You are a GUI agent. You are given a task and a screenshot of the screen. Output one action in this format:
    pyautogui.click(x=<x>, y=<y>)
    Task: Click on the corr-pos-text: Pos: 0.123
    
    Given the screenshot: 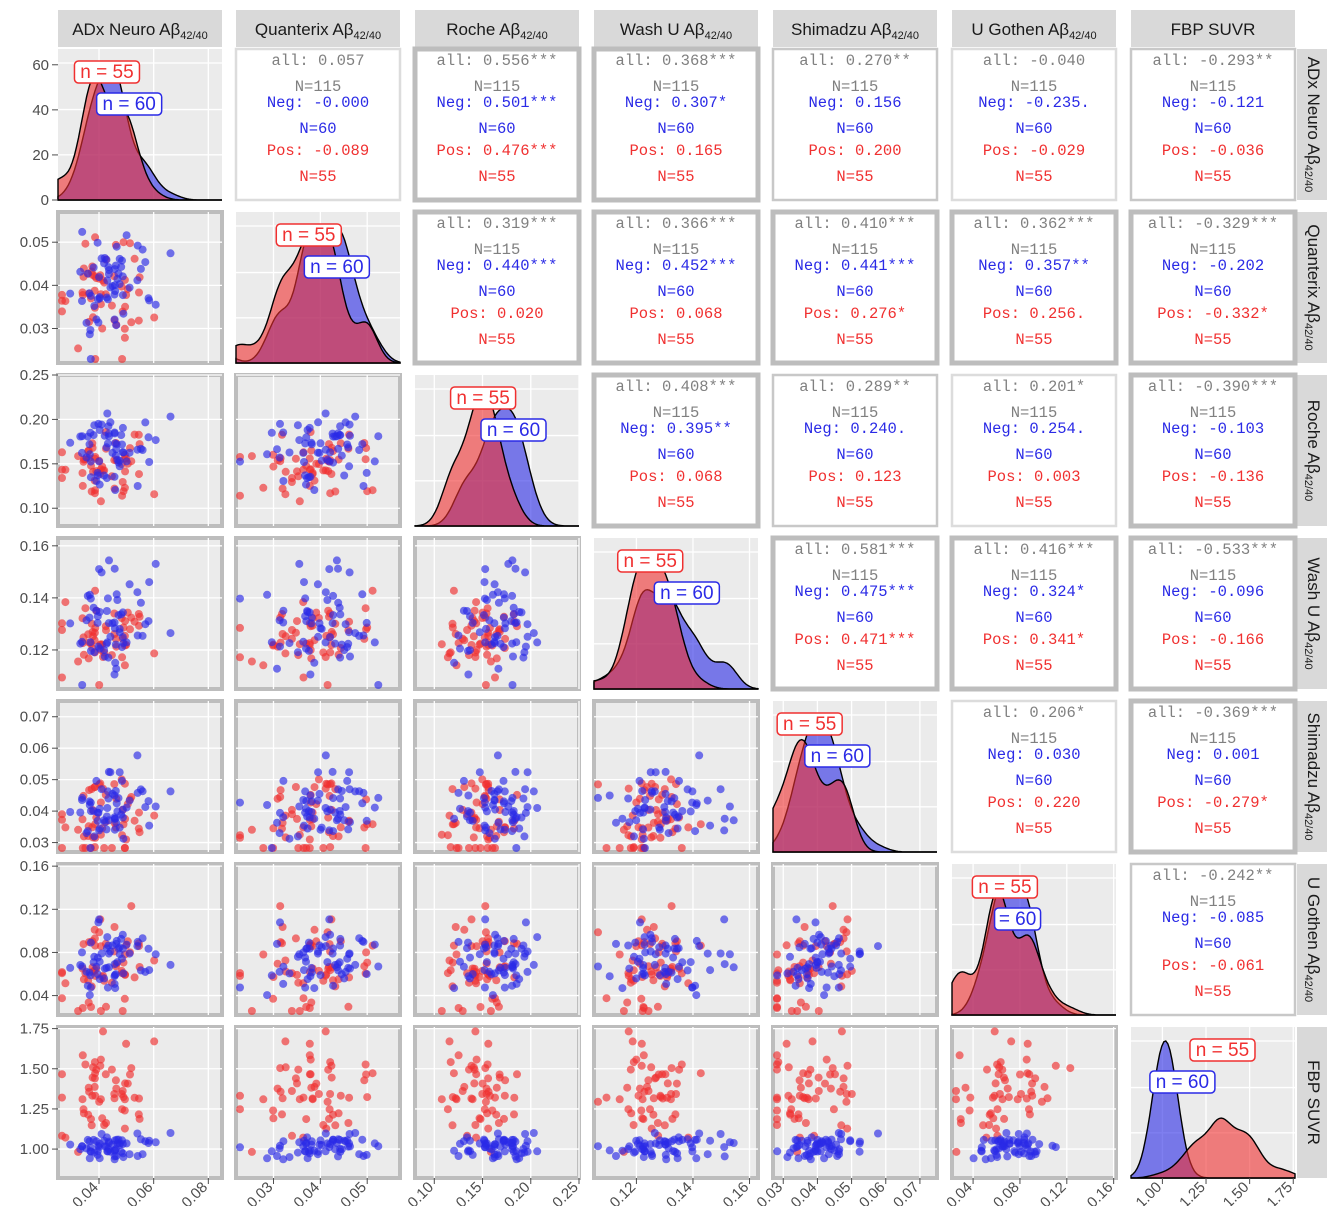 What is the action you would take?
    pyautogui.click(x=854, y=477)
    